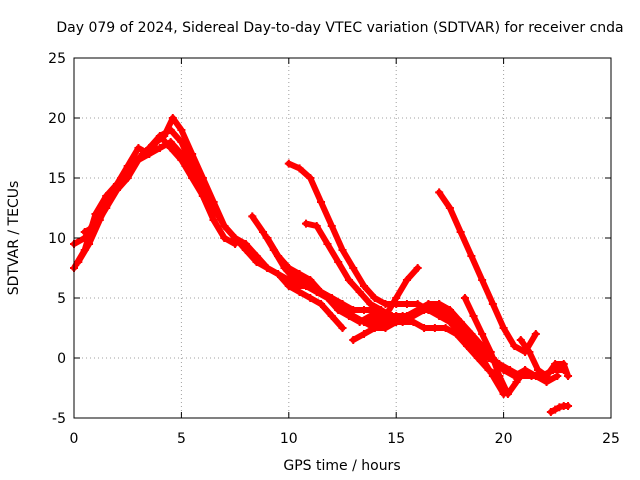 The width and height of the screenshot is (640, 480). I want to click on y-tick-label: 20, so click(57, 119).